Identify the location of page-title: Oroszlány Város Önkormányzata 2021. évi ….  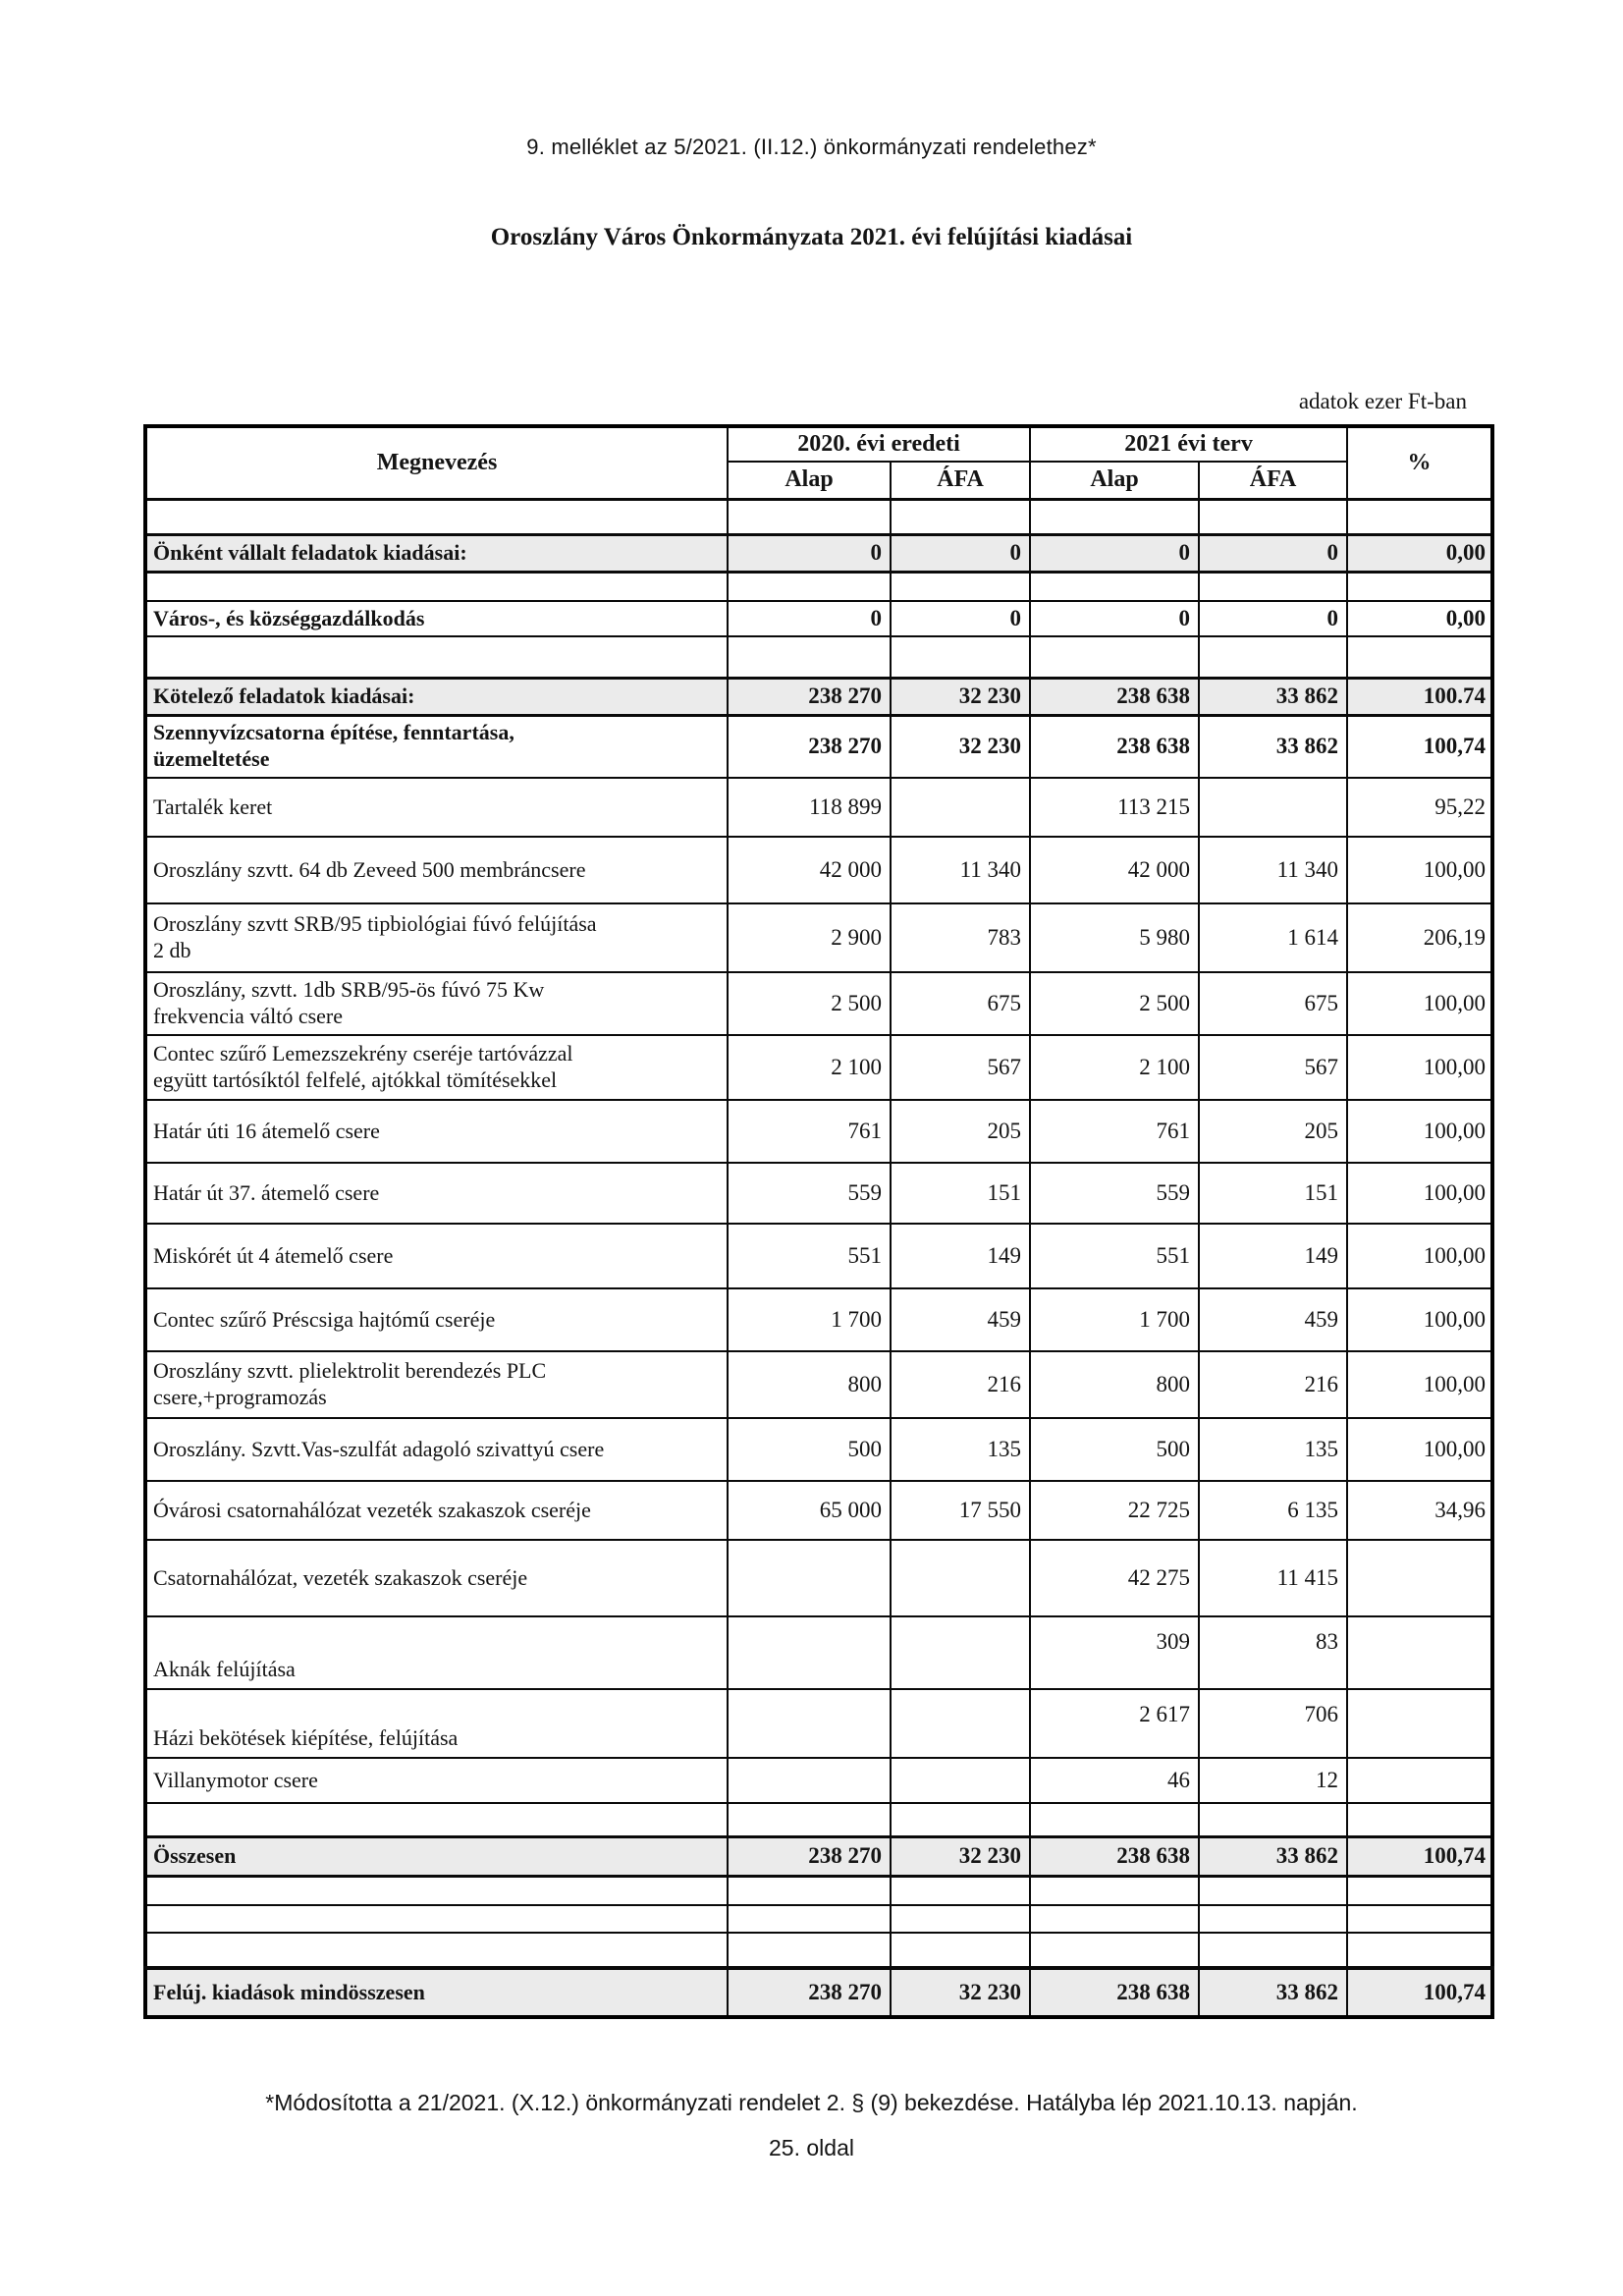
(811, 237).